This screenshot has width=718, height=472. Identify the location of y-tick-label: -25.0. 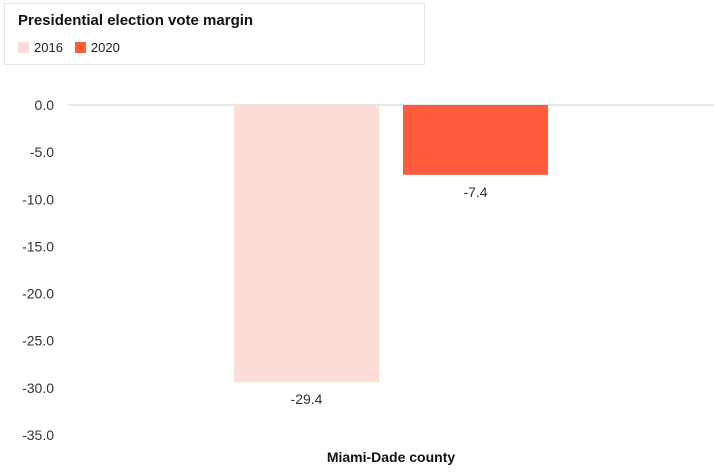
(38, 341).